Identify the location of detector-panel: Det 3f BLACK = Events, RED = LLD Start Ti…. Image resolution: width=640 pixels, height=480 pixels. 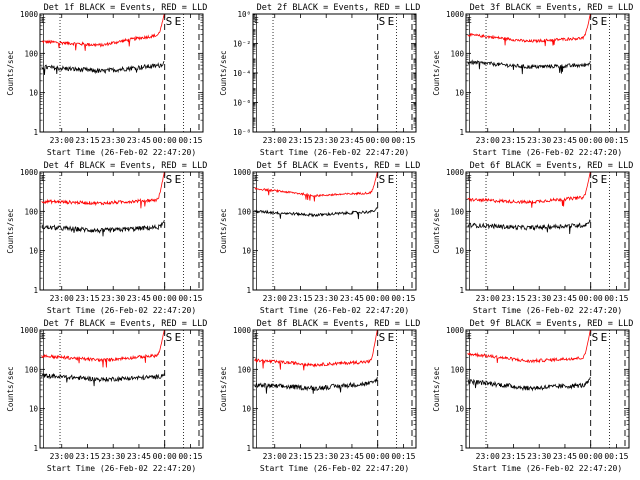
(532, 80).